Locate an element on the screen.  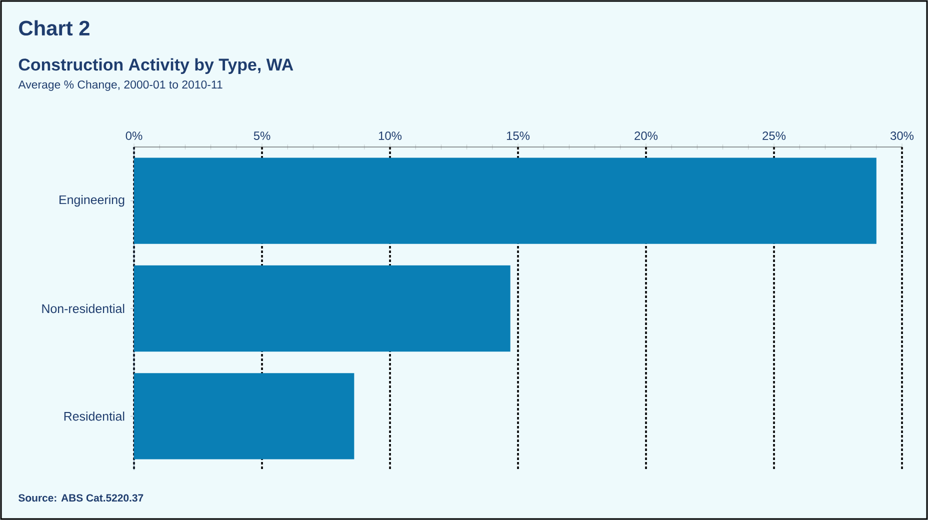
x-tick-label: 30% is located at coordinates (902, 136).